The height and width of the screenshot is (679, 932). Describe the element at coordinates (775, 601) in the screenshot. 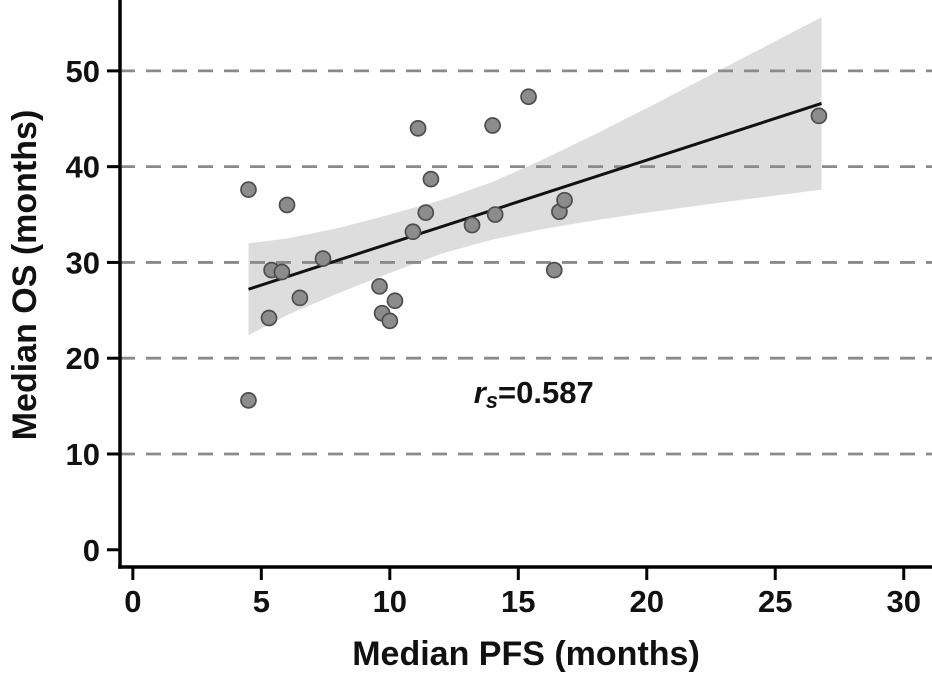

I see `x-tick-label: 25` at that location.